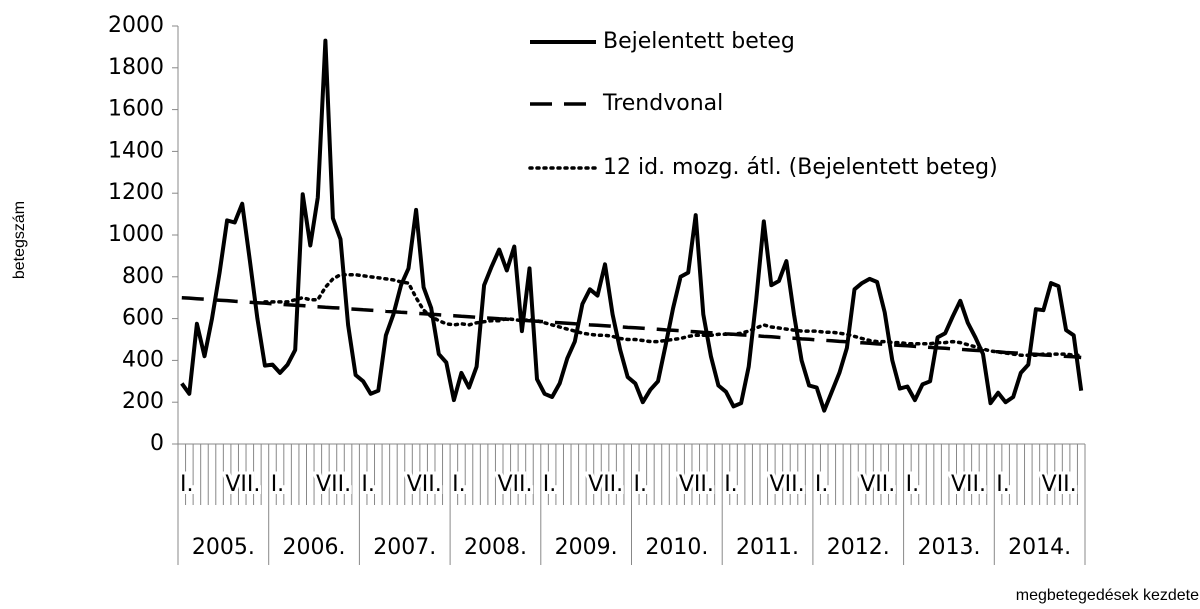  I want to click on y-tick-label: 1400, so click(136, 150).